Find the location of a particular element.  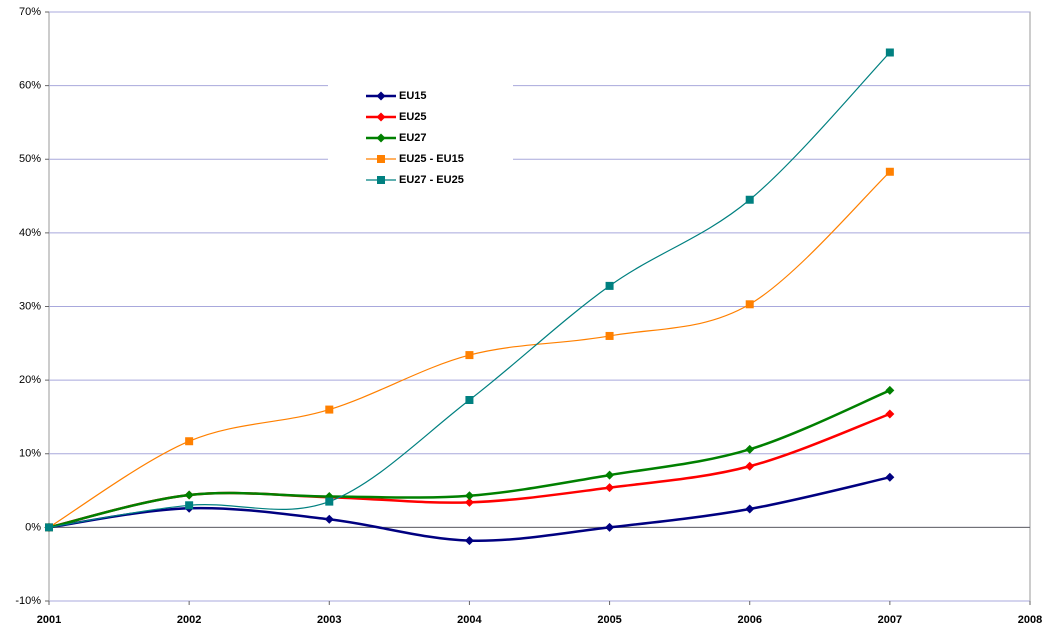

legend-label: EU25 - EU15 is located at coordinates (431, 159).